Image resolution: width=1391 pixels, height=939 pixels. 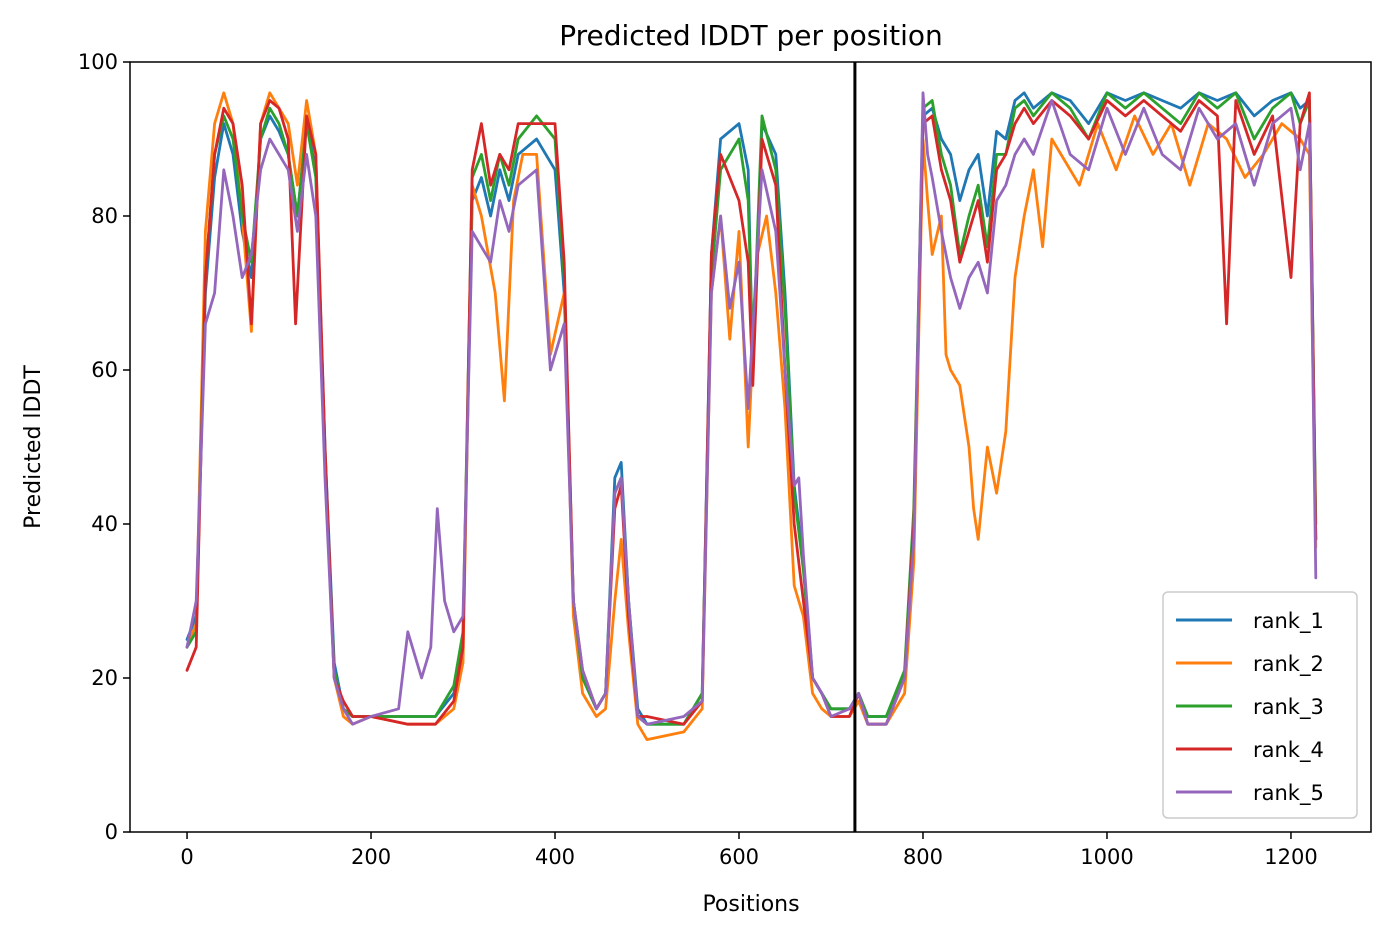 What do you see at coordinates (1288, 793) in the screenshot?
I see `legend-label-rank_5: rank_5` at bounding box center [1288, 793].